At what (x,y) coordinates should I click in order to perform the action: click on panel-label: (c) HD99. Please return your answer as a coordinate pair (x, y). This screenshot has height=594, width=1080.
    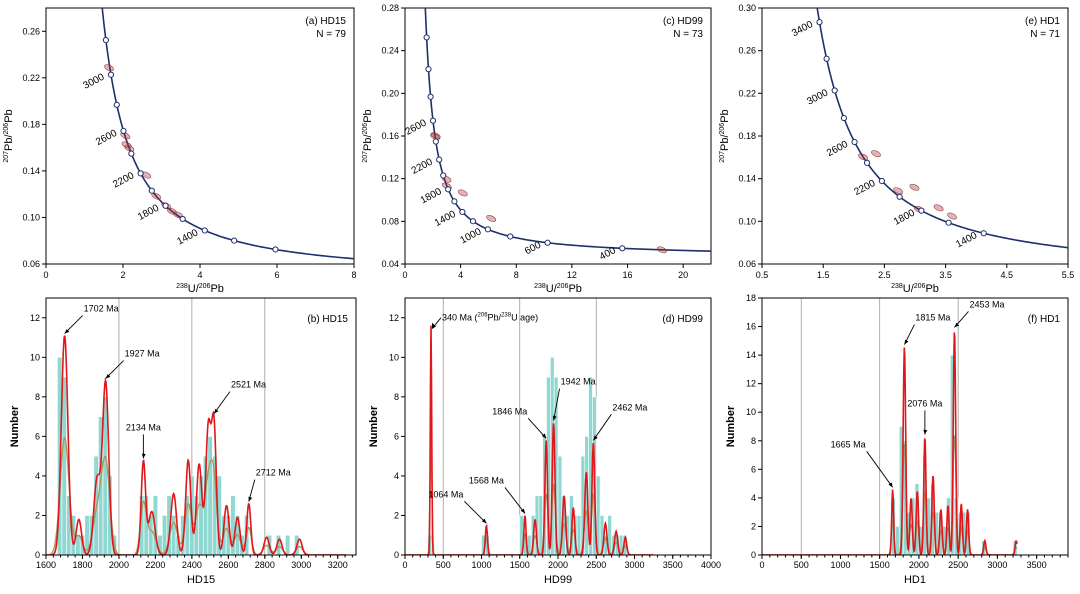
    Looking at the image, I should click on (683, 21).